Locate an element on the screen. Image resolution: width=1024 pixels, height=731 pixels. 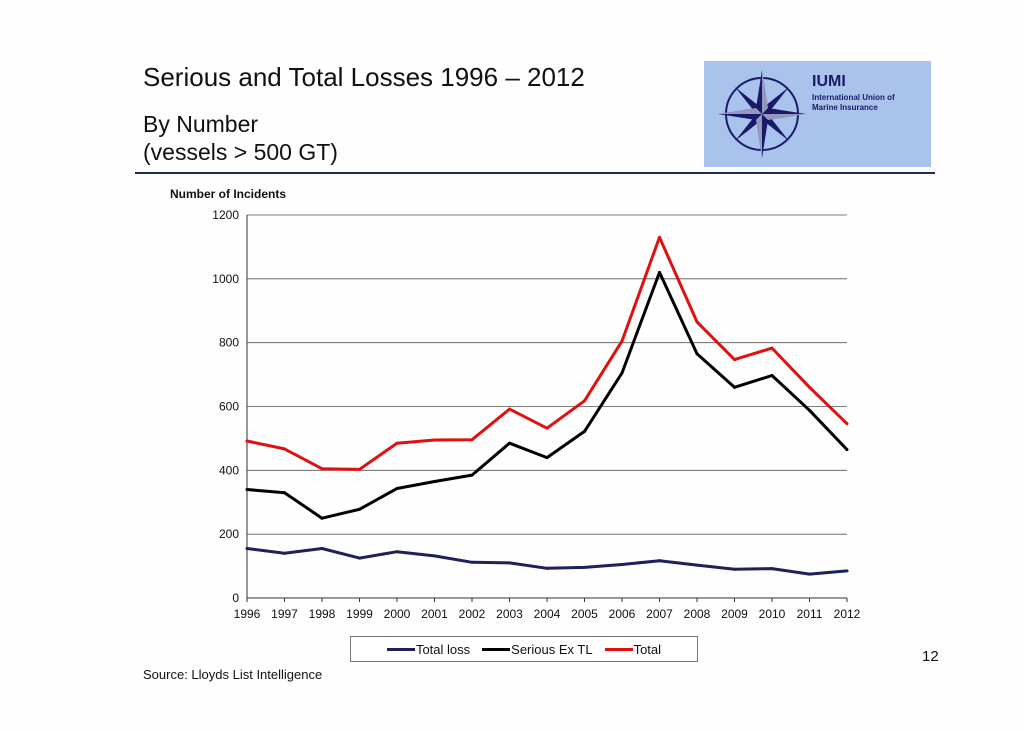
legend-swatch-serious-ex-tl is located at coordinates (496, 649).